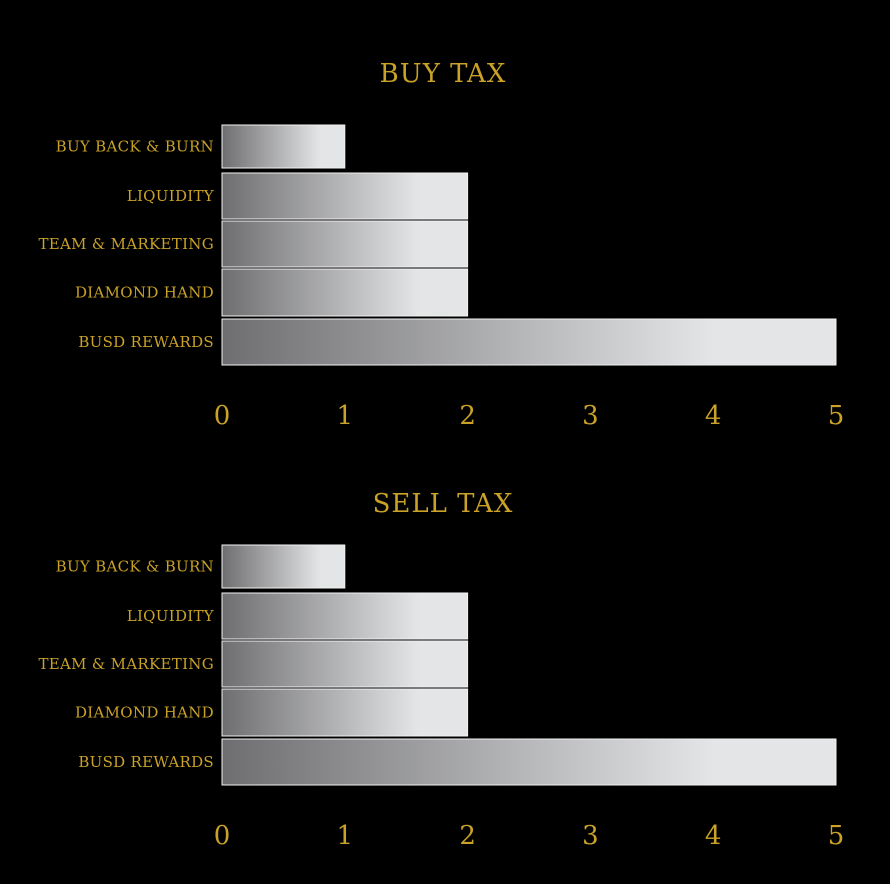 The height and width of the screenshot is (884, 890). What do you see at coordinates (443, 504) in the screenshot?
I see `chart-title: SELL TAX` at bounding box center [443, 504].